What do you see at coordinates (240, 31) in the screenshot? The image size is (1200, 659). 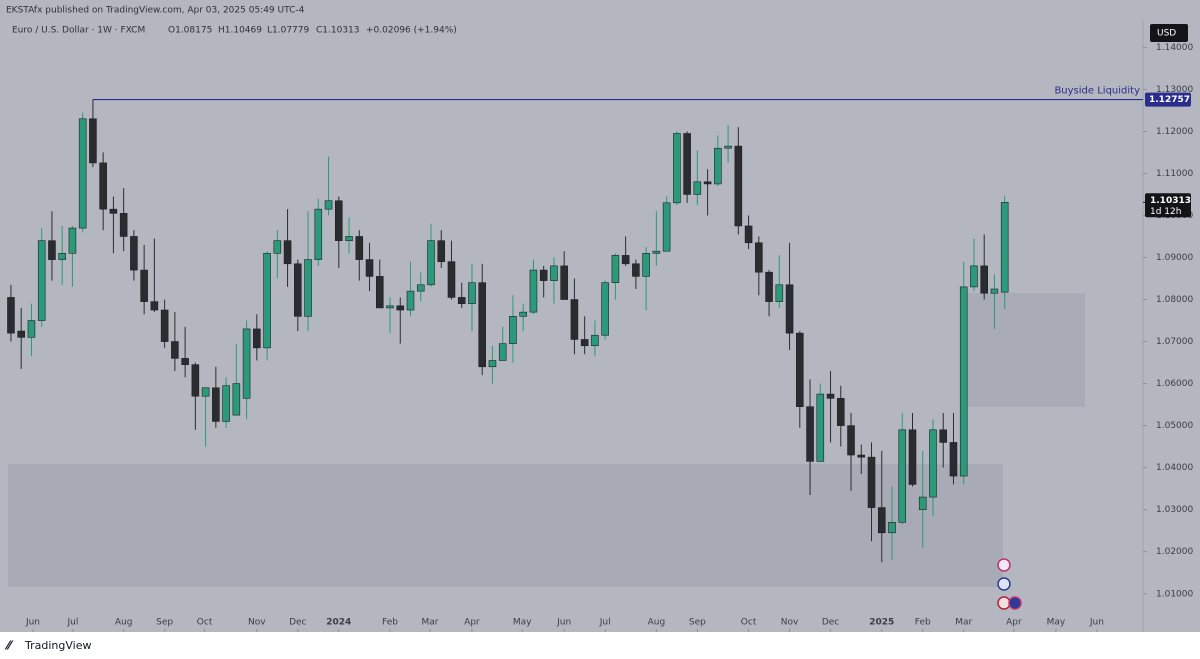 I see `legend-high: H1.10469` at bounding box center [240, 31].